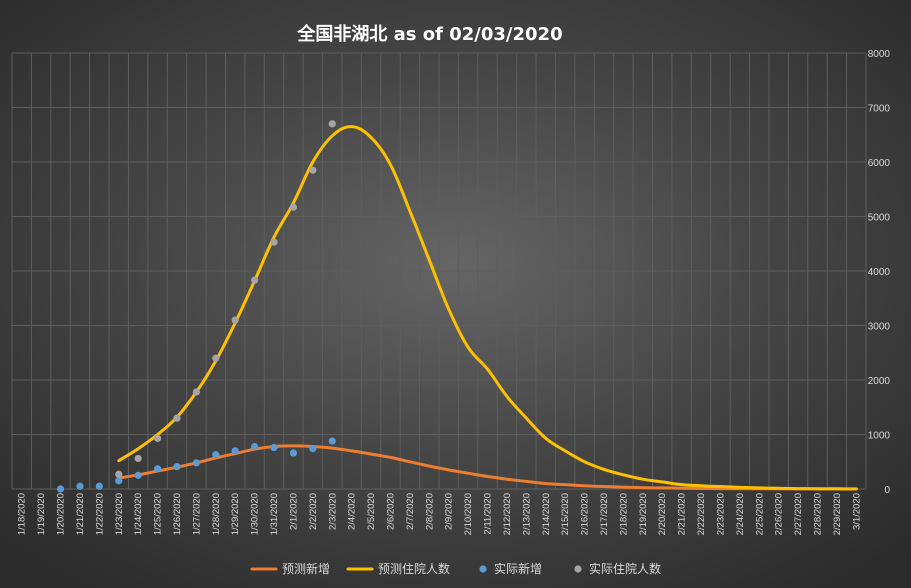 The image size is (911, 588). What do you see at coordinates (879, 109) in the screenshot?
I see `y-tick-label: 7000` at bounding box center [879, 109].